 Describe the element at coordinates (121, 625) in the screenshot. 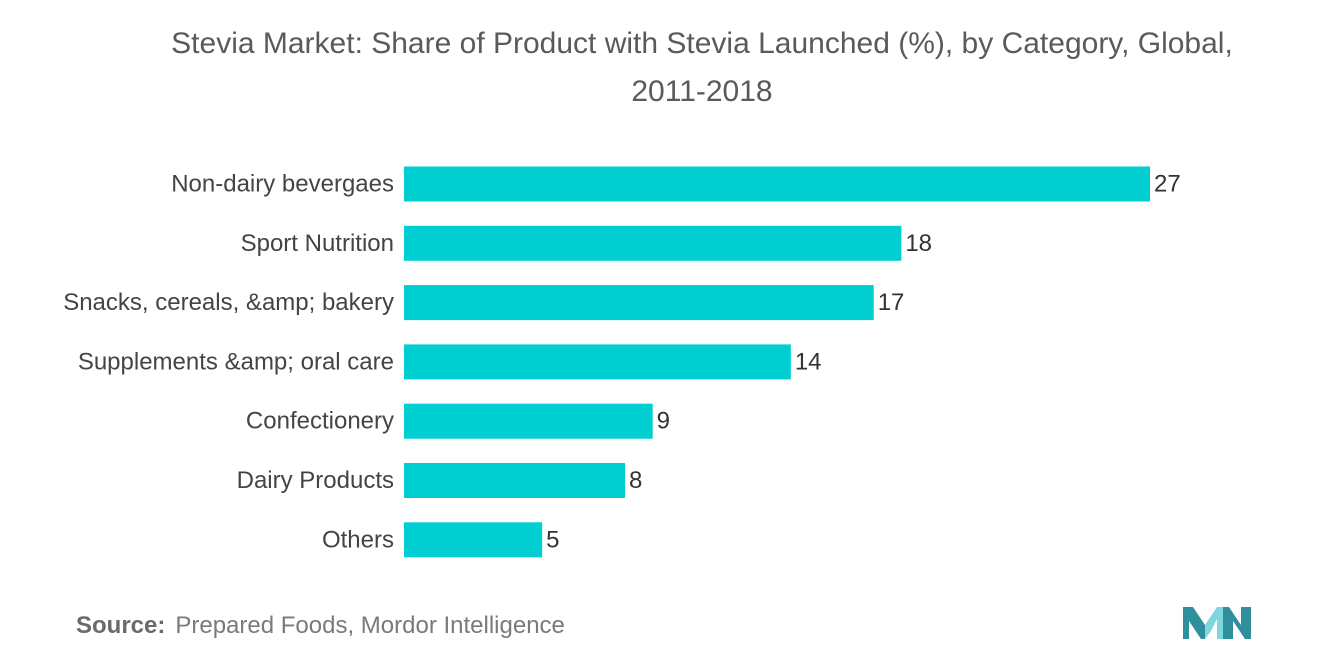

I see `source-label: Source:` at that location.